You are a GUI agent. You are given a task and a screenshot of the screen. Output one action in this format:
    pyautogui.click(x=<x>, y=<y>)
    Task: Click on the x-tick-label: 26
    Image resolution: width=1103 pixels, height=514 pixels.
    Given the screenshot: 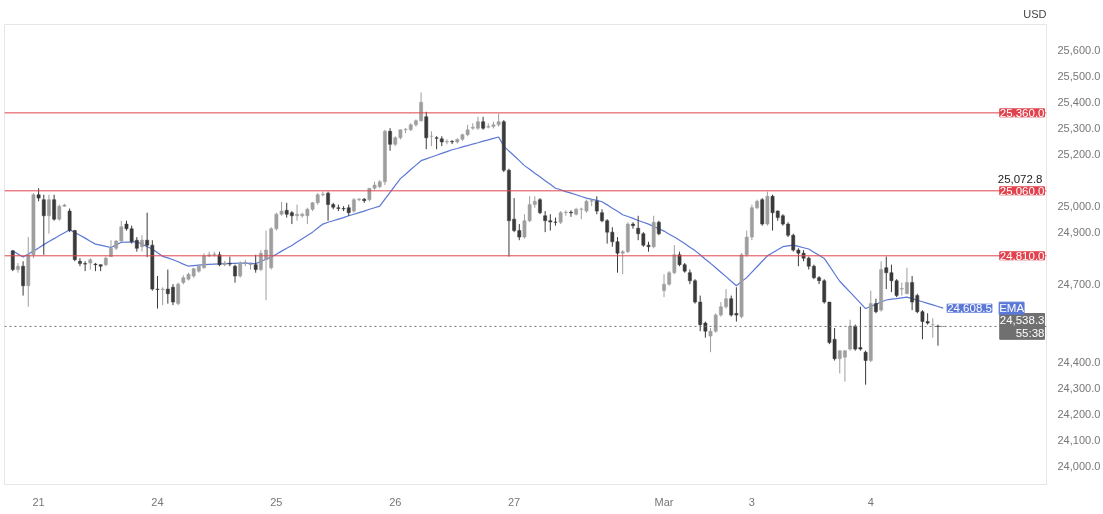 What is the action you would take?
    pyautogui.click(x=395, y=501)
    